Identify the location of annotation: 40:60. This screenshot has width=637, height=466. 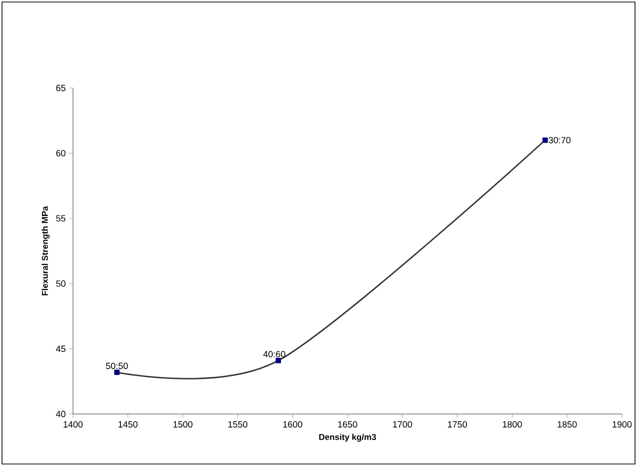
(274, 354).